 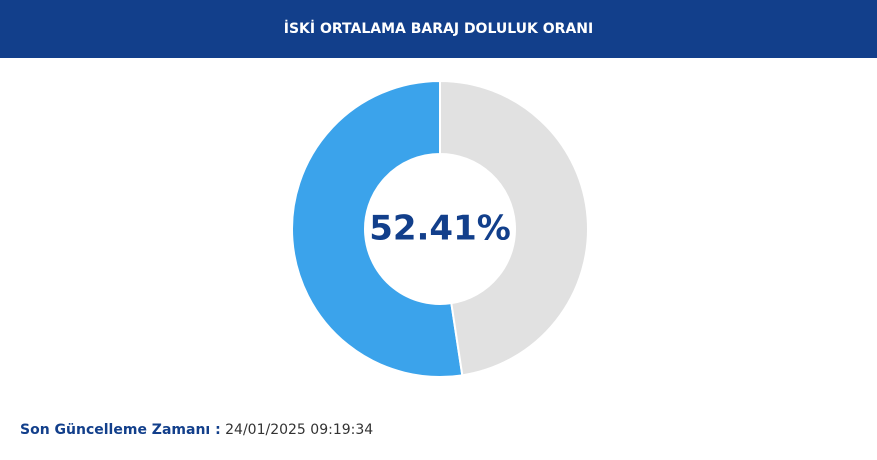 I want to click on header-title: İSKİ ORTALAMA BARAJ DOLULUK ORANI, so click(x=438, y=29).